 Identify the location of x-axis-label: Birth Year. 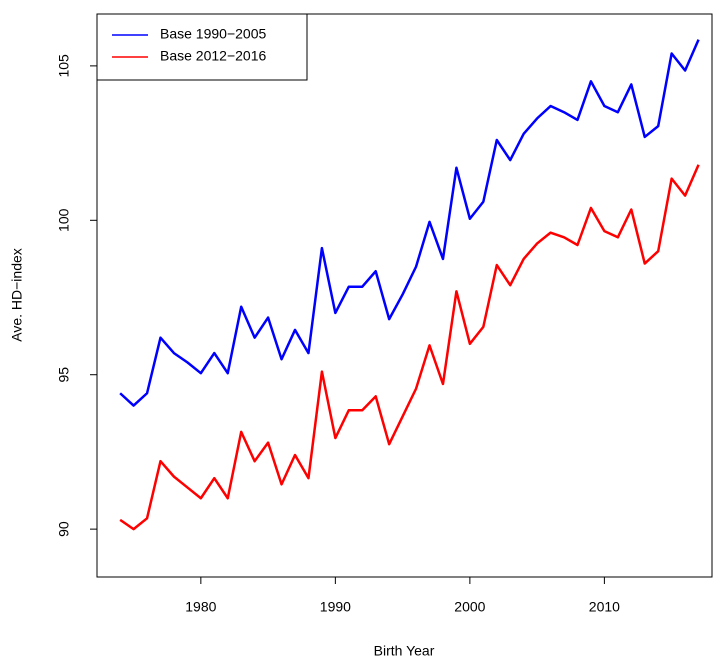
(404, 651).